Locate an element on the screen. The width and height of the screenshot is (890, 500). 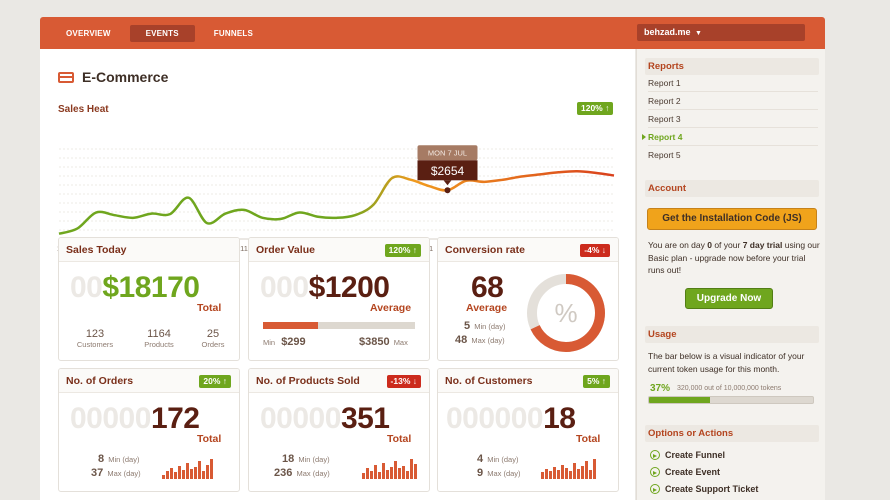
products-value: 00000351 is located at coordinates (325, 418).